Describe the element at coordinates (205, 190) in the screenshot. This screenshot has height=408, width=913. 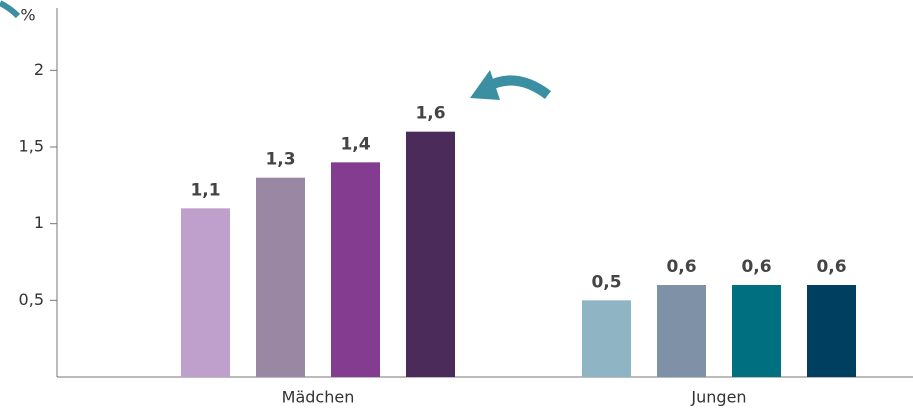
I see `value-label: 1,1` at that location.